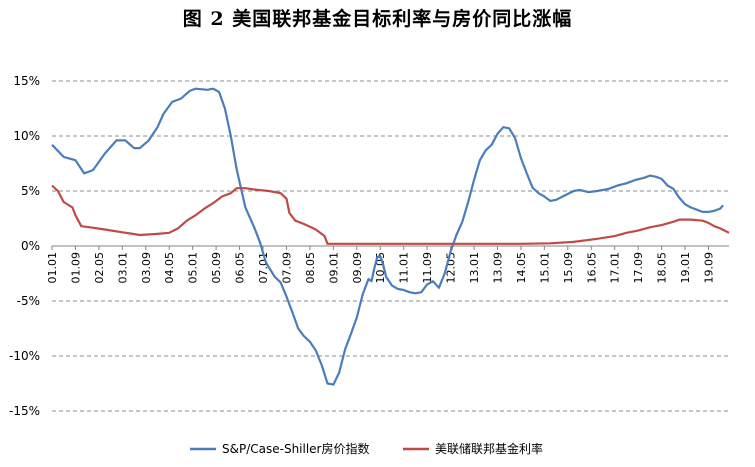  Describe the element at coordinates (521, 268) in the screenshot. I see `x-tick-label: 14.05` at that location.